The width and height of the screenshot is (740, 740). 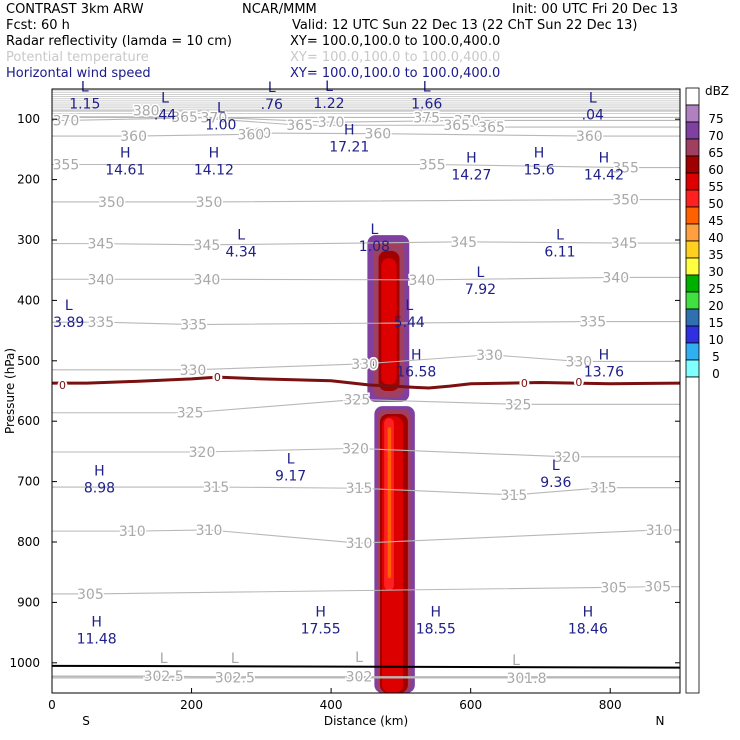 I want to click on header-center: NCAR/MMM, so click(x=279, y=9).